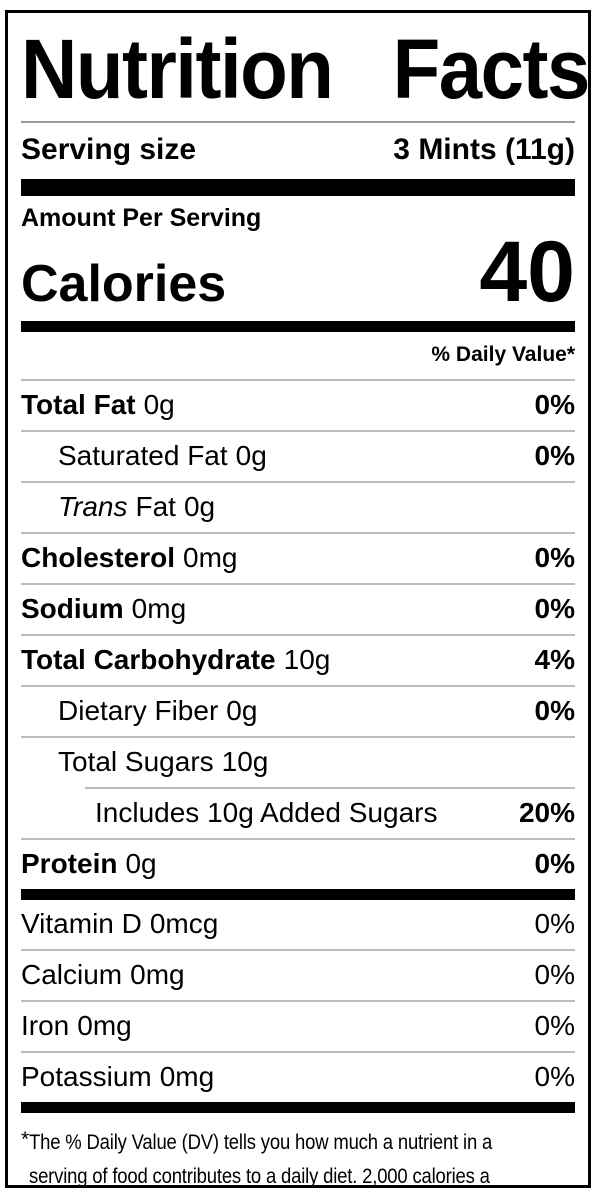 The image size is (600, 1200). Describe the element at coordinates (298, 1077) in the screenshot. I see `micronutrient-row-potassium: Potassium 0mg 0%` at that location.